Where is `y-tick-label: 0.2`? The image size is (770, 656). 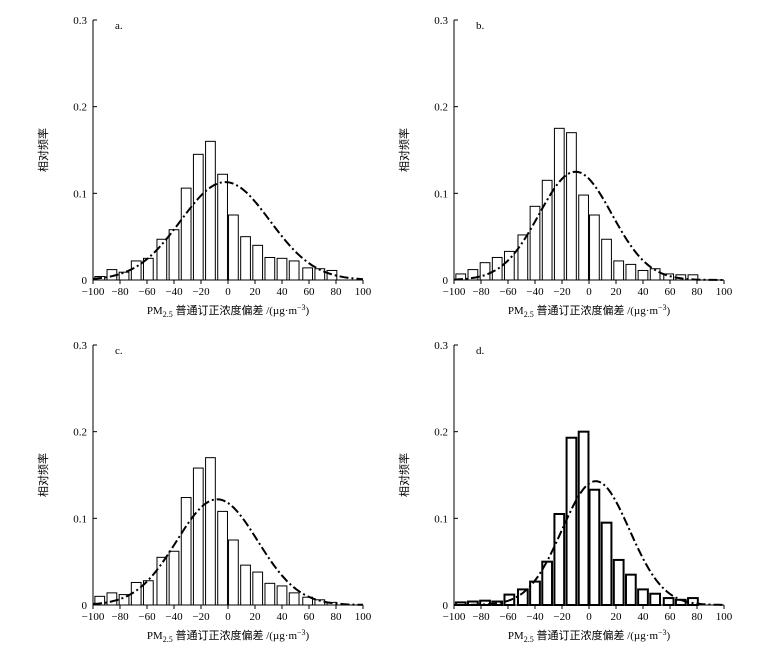
y-tick-label: 0.2 is located at coordinates (80, 108).